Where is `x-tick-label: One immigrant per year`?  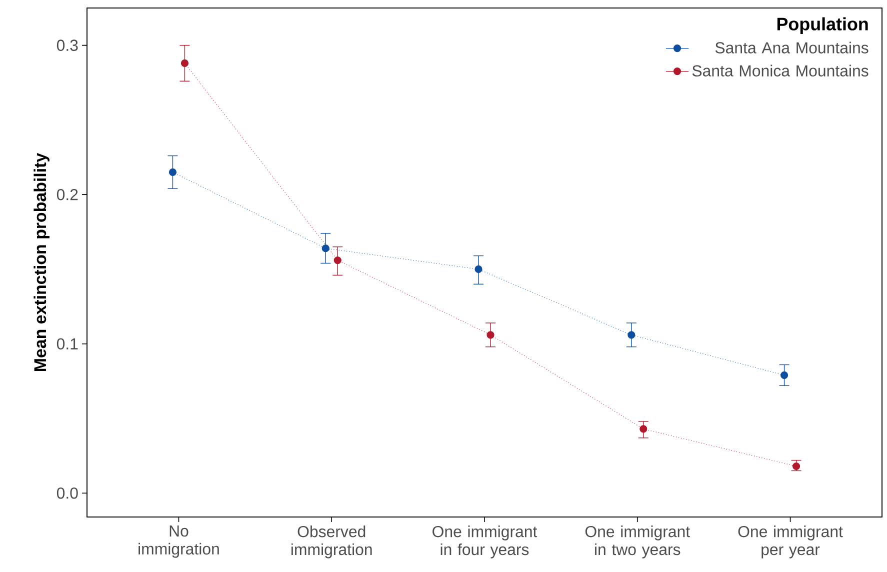
x-tick-label: One immigrant per year is located at coordinates (790, 542).